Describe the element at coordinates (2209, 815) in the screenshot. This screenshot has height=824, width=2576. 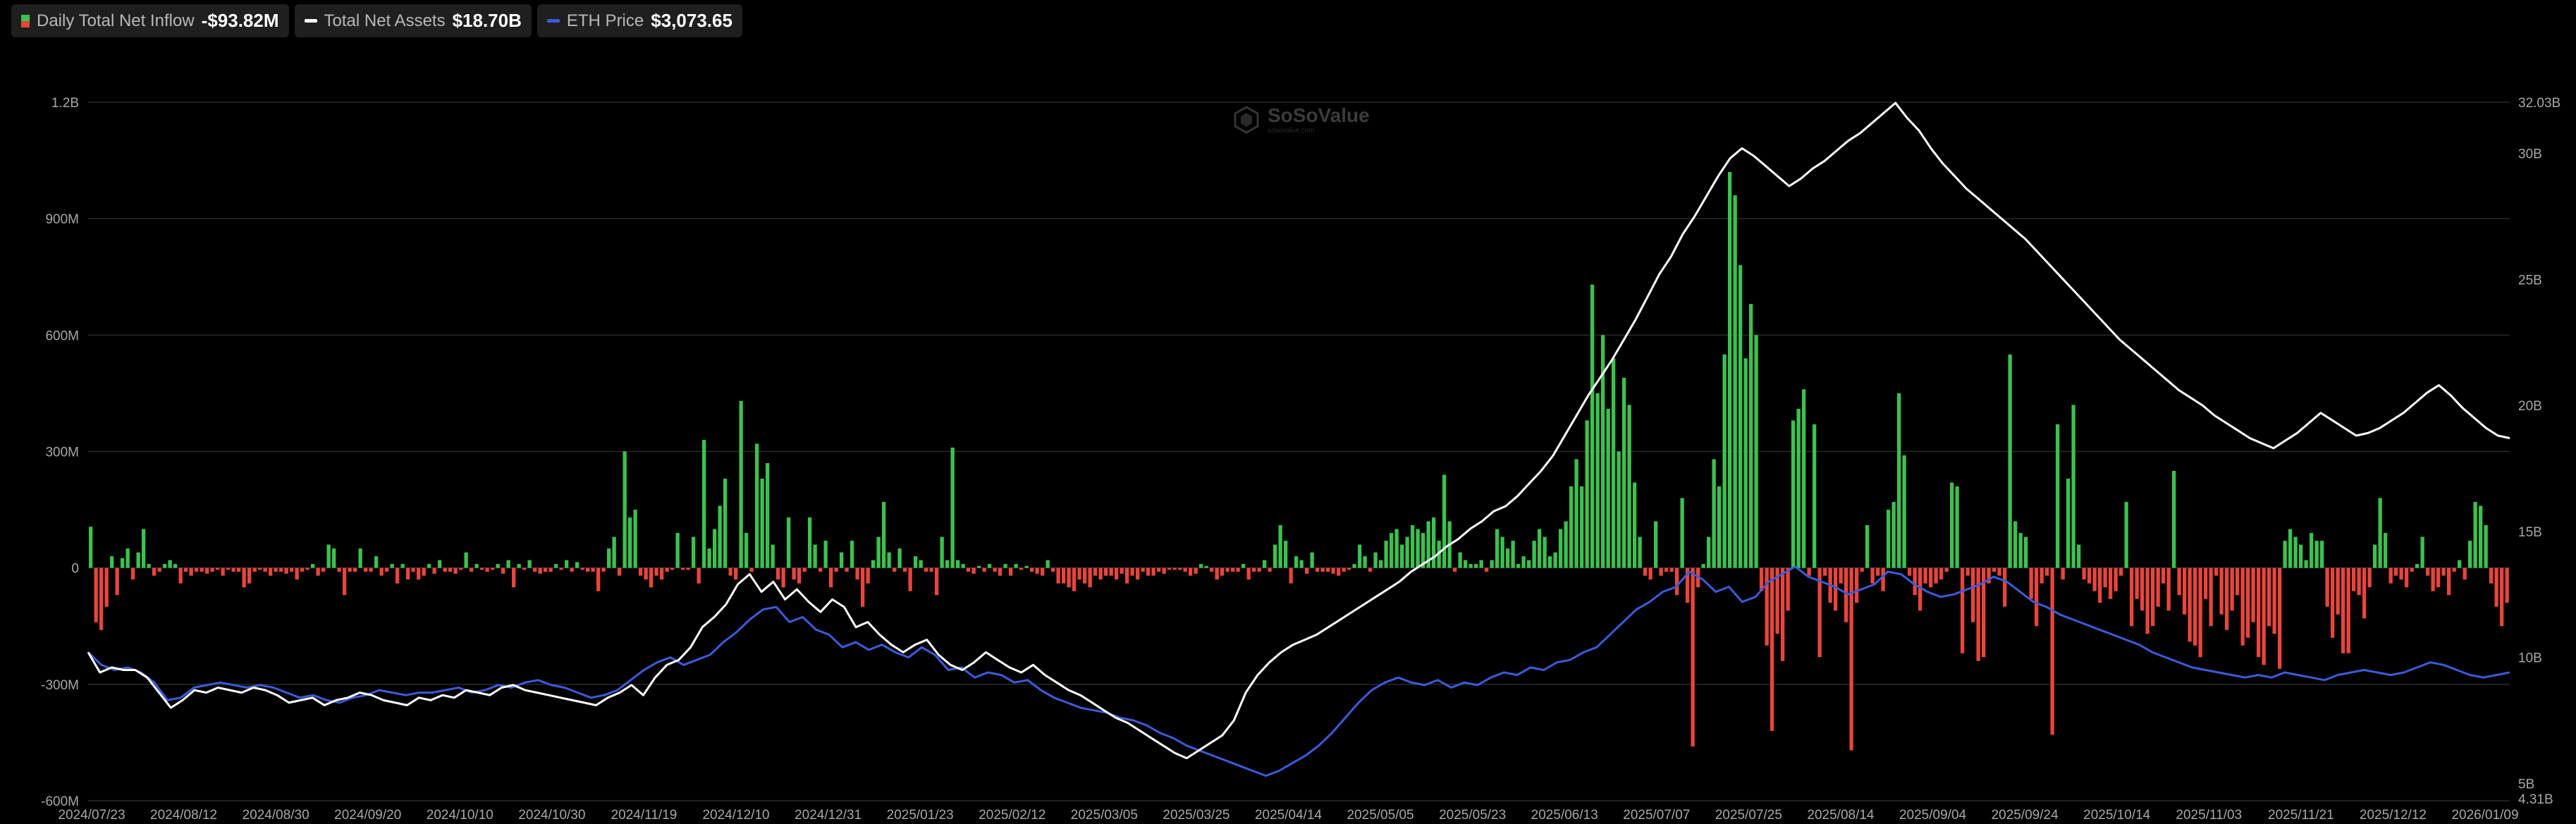
I see `x-tick-label: 2025/11/03` at that location.